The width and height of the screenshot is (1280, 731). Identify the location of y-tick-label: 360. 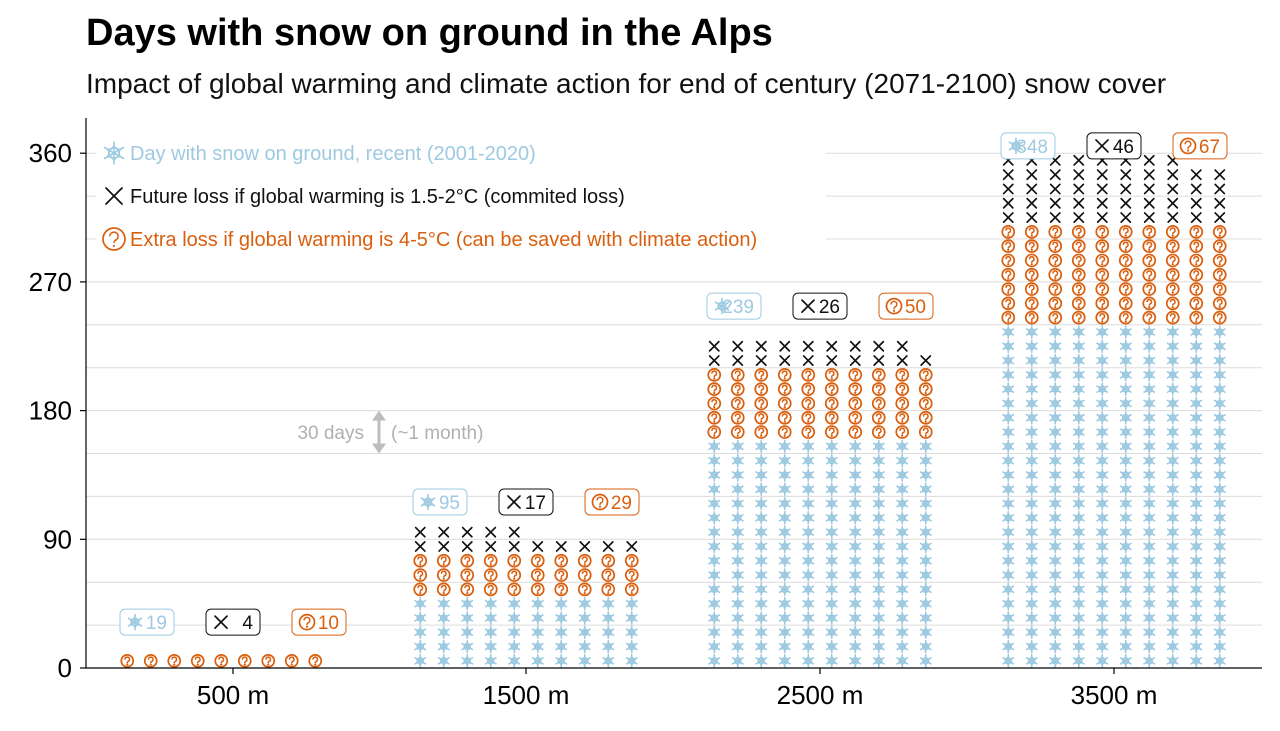
(50, 153).